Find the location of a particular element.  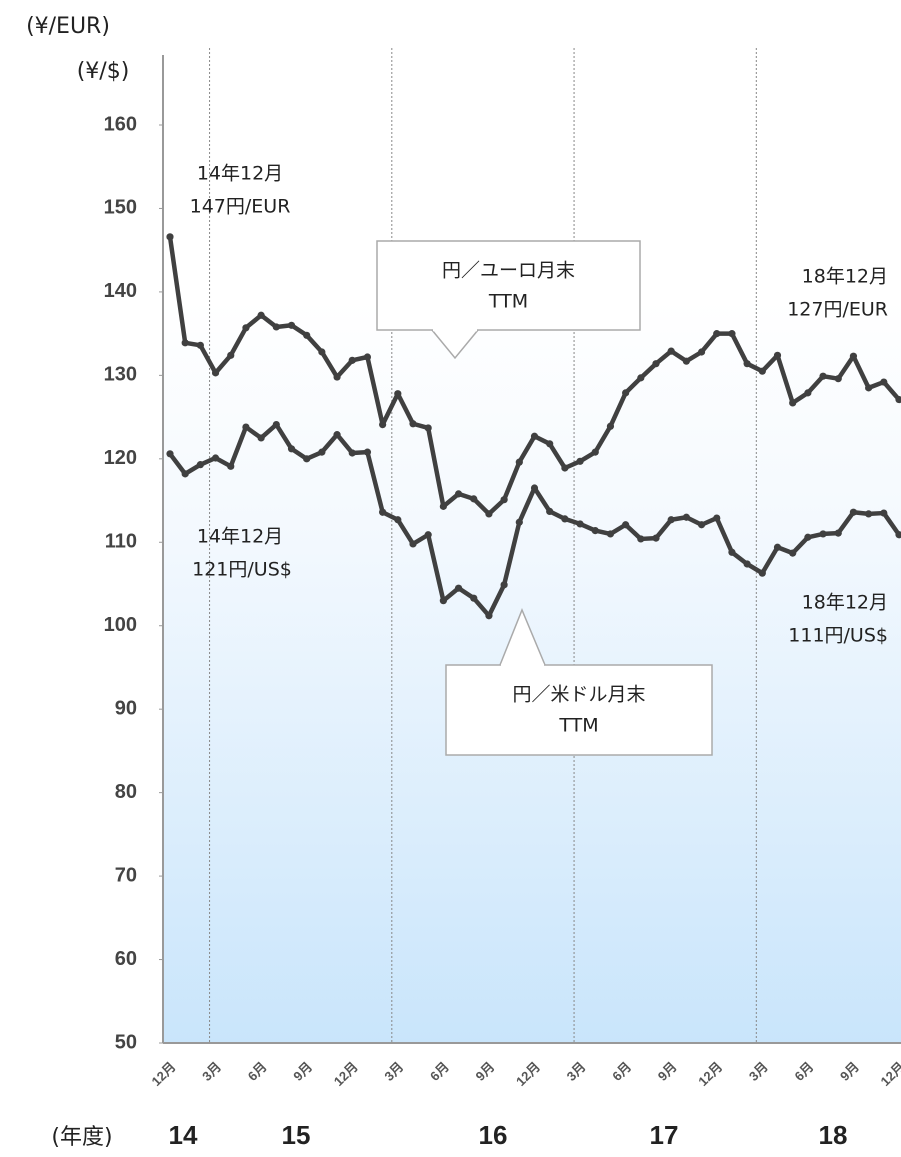

y-tick-label: 130 is located at coordinates (120, 375).